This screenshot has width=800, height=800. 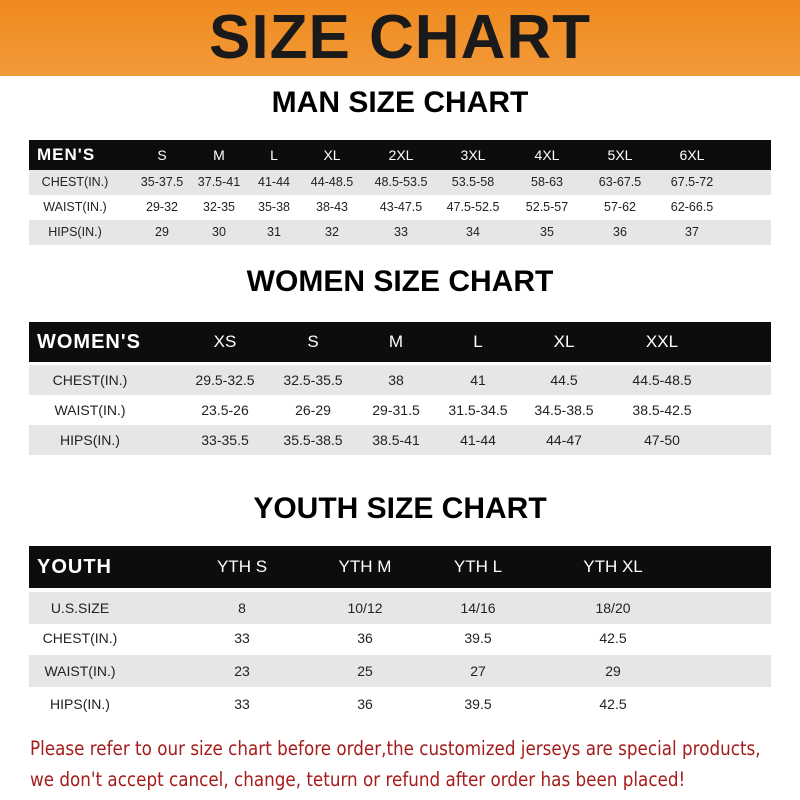 I want to click on measurement-cell: 30, so click(x=219, y=232).